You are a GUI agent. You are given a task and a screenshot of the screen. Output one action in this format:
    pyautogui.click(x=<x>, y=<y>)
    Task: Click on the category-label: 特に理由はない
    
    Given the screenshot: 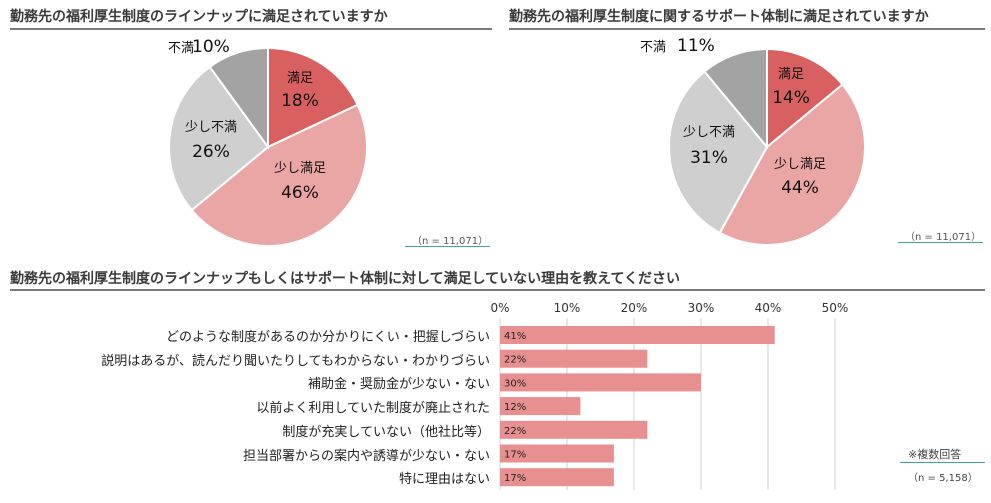 What is the action you would take?
    pyautogui.click(x=444, y=480)
    